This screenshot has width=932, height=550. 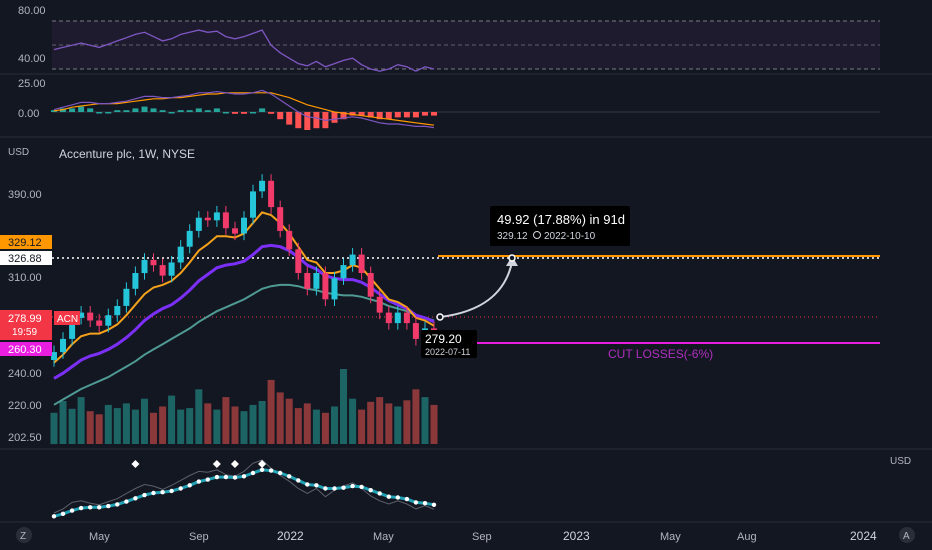 I want to click on projection-start-dot, so click(x=440, y=317).